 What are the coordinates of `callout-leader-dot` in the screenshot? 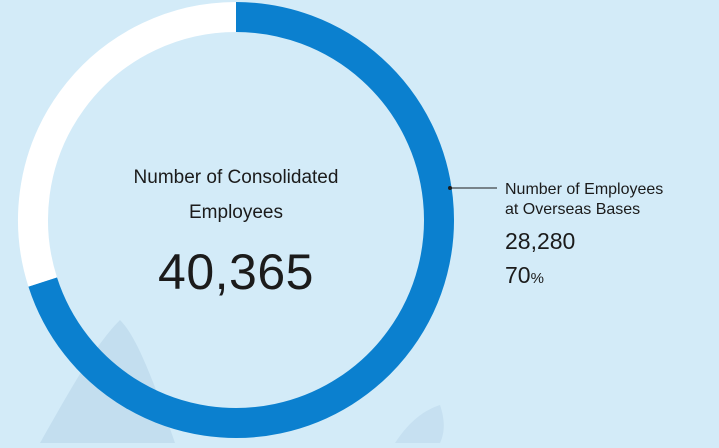 It's located at (450, 188).